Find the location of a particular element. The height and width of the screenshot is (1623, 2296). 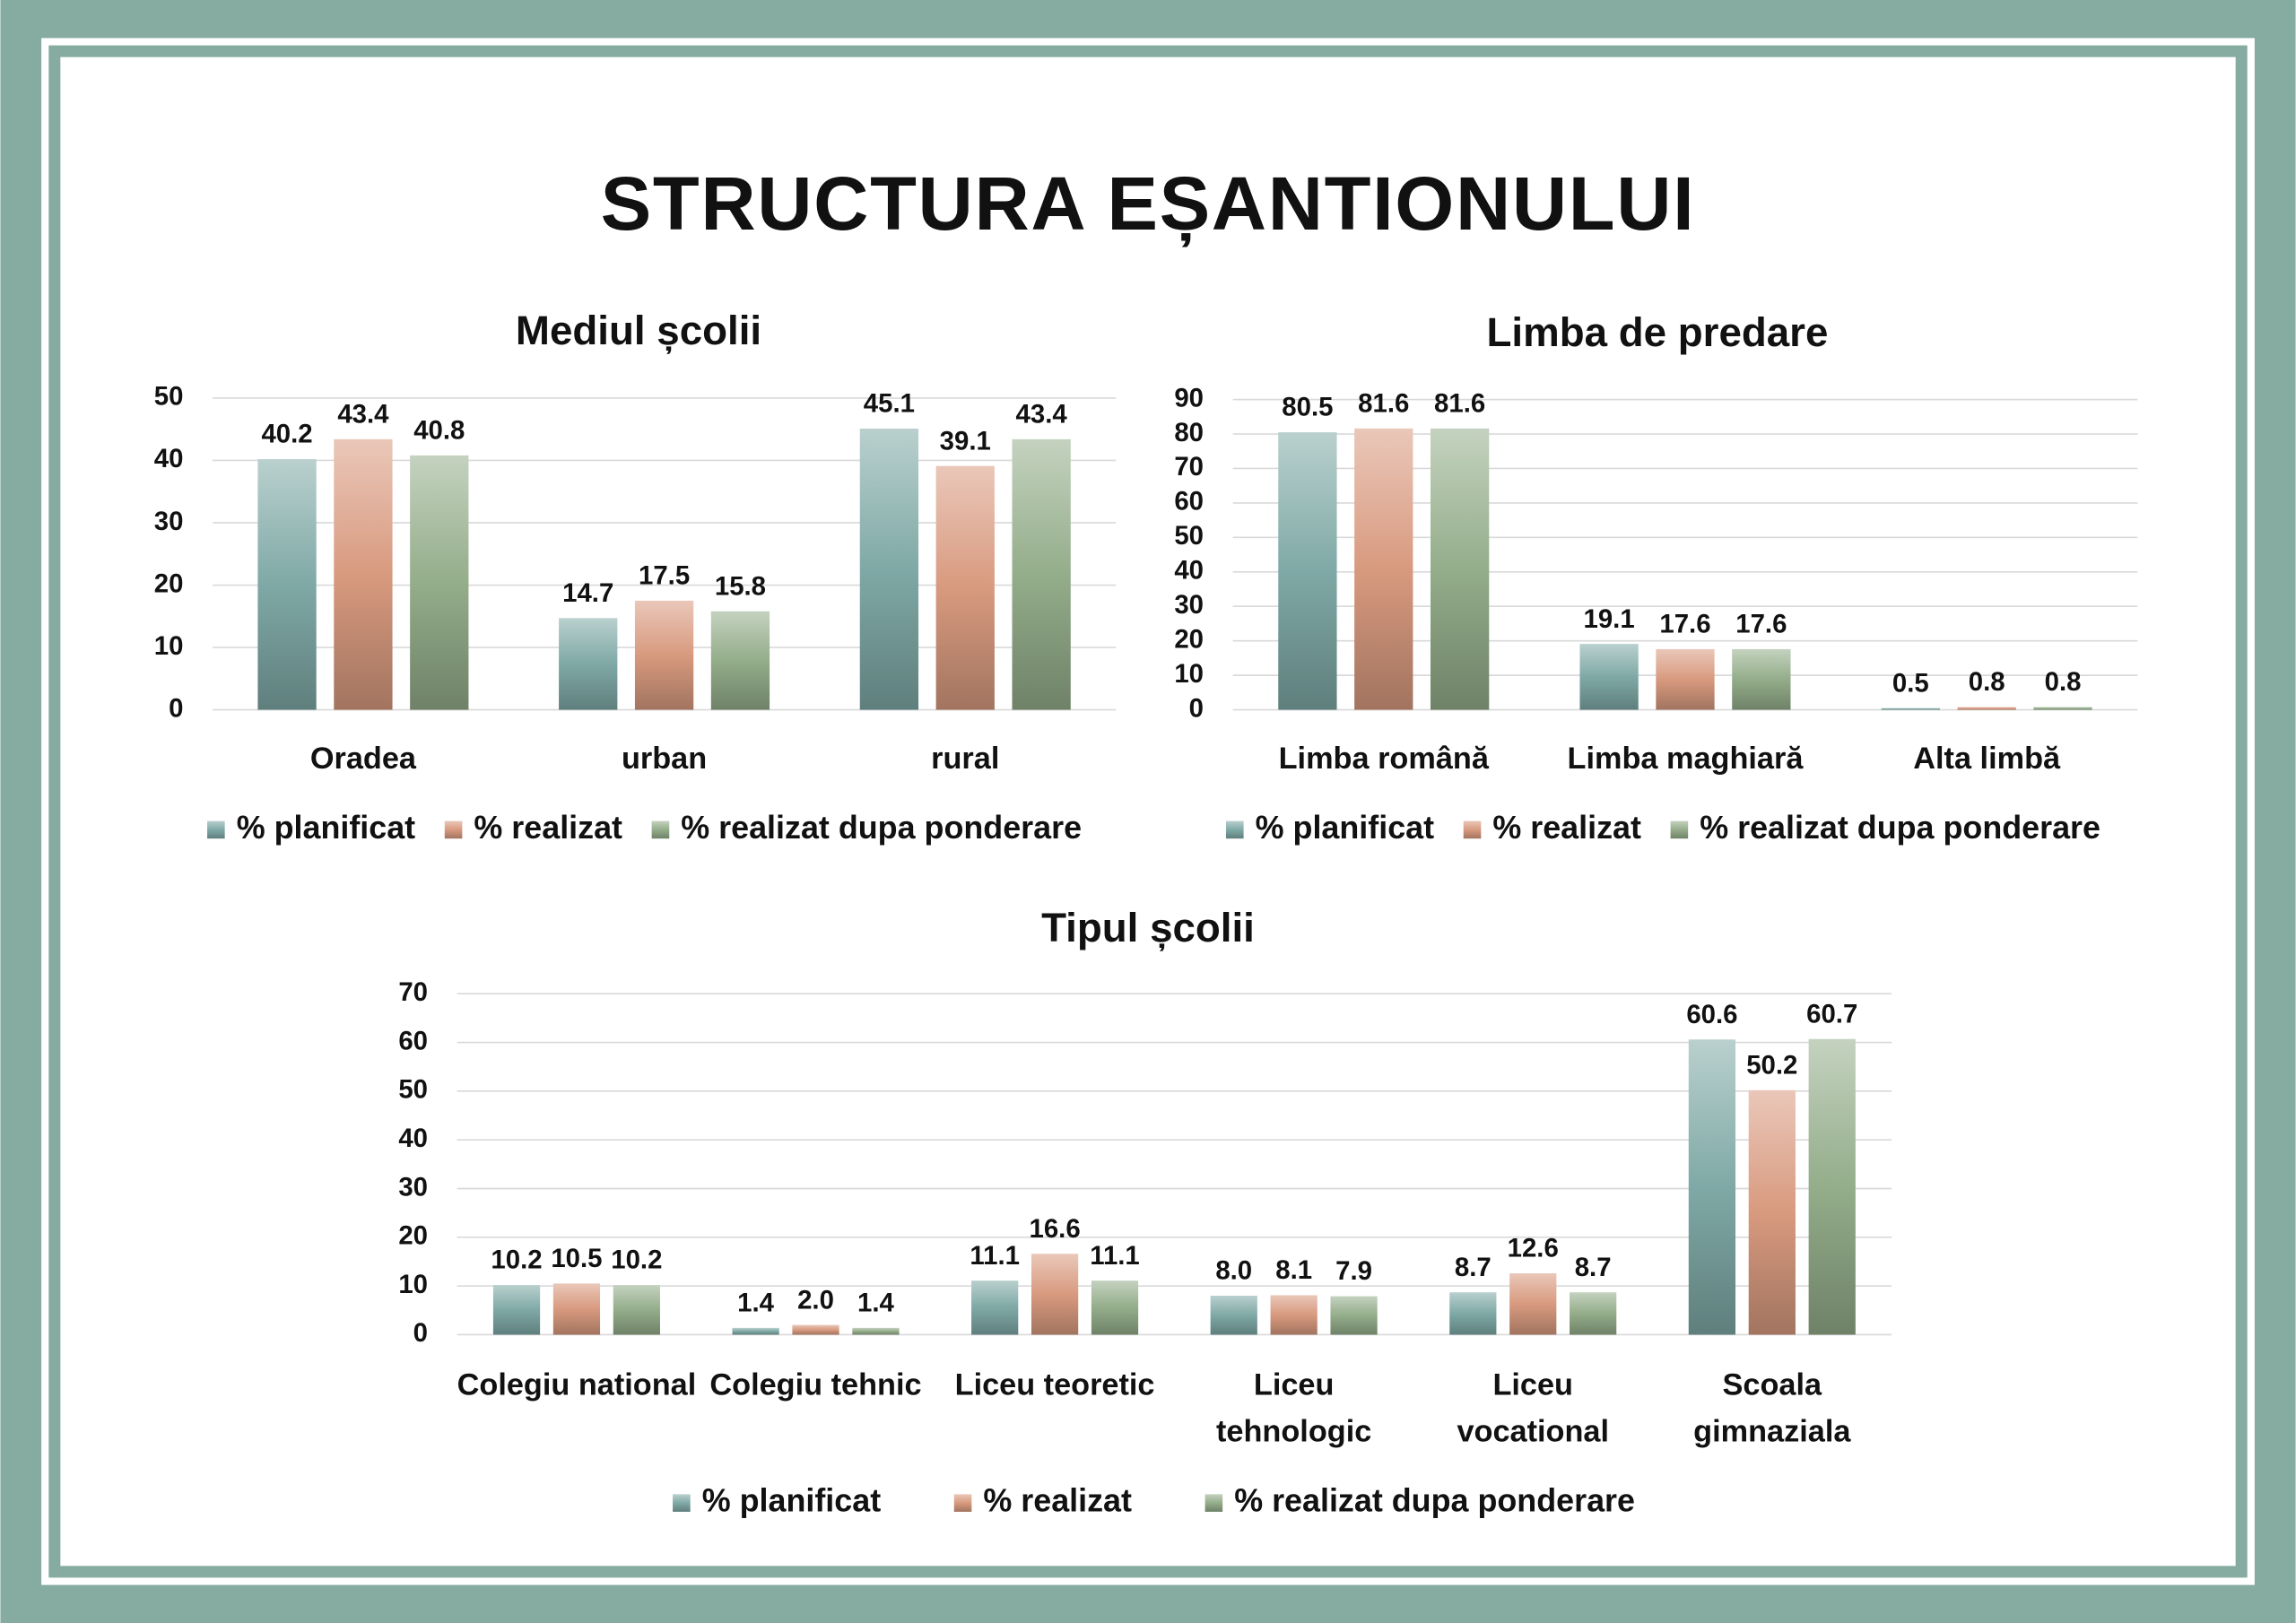

x-tick-label-box: rural is located at coordinates (965, 759).